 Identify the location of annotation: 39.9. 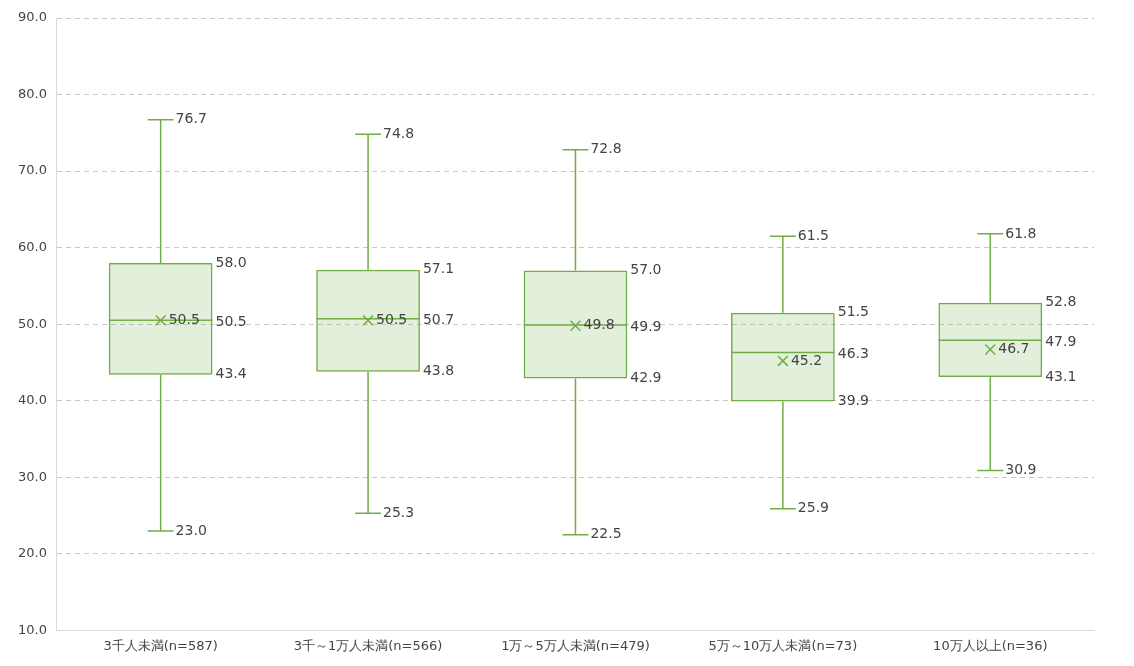
(853, 400).